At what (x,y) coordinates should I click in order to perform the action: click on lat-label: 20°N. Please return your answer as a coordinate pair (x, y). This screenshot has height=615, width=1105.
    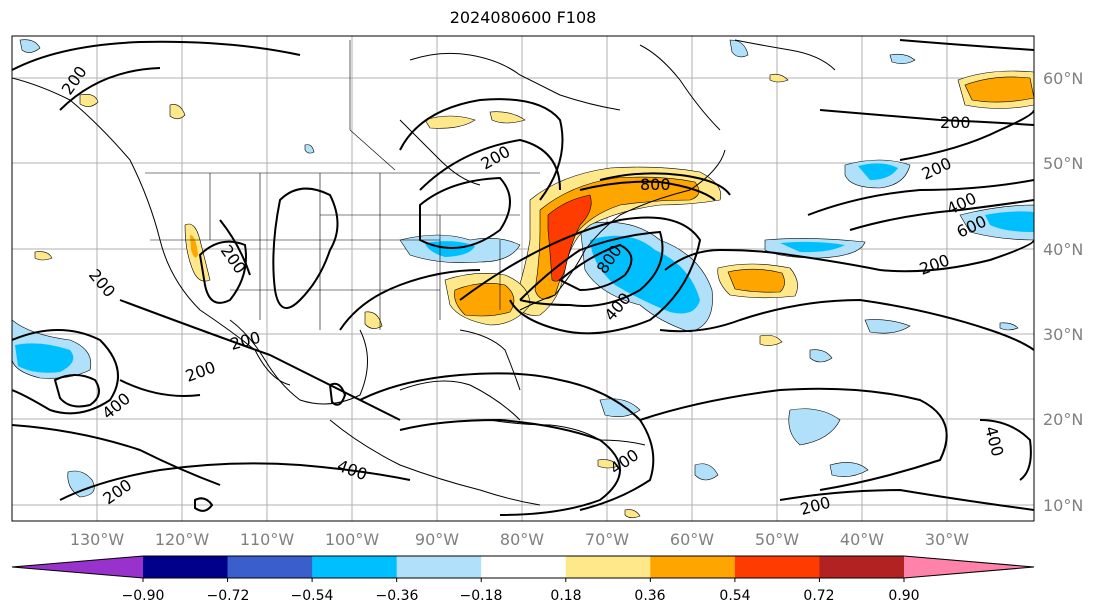
    Looking at the image, I should click on (1063, 419).